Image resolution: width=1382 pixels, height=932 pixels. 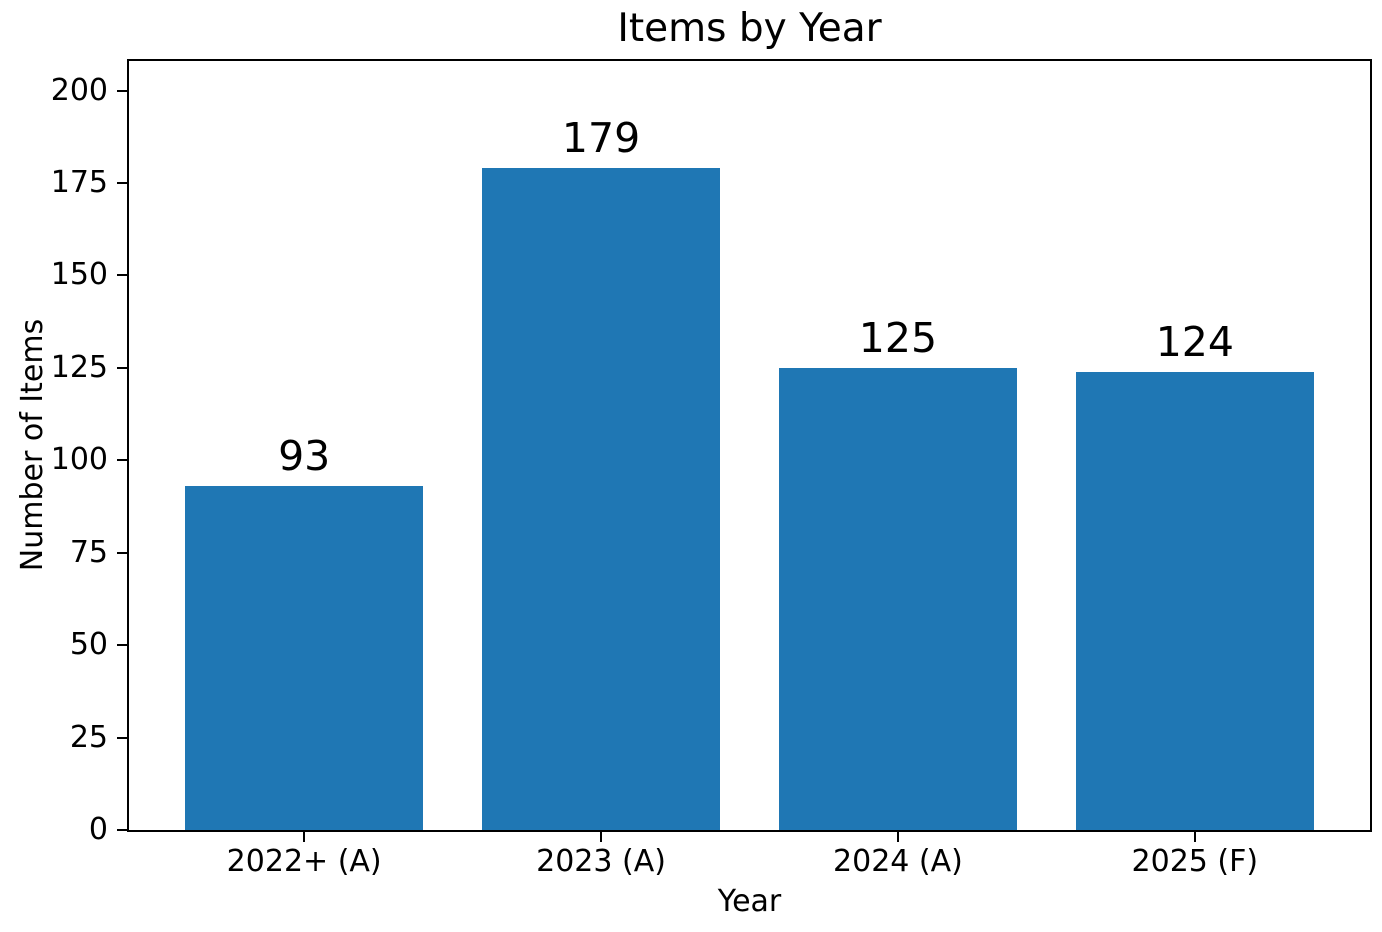 I want to click on x-tick-label: 2024 (A), so click(x=898, y=861).